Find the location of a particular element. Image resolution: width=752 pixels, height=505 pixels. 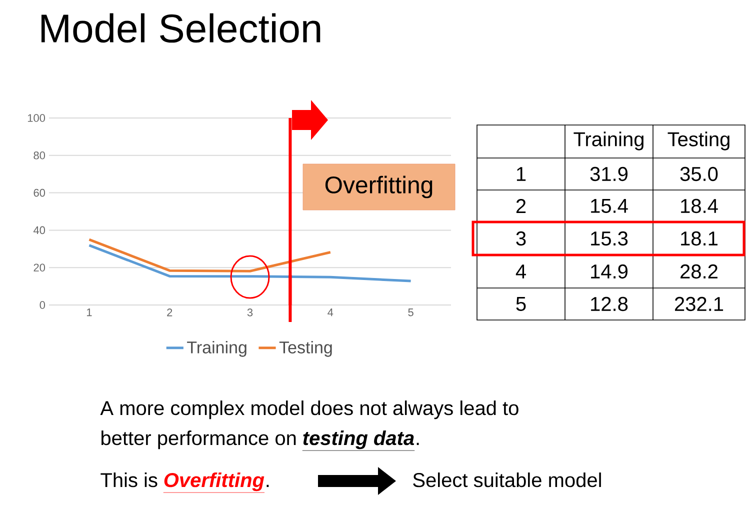

x-tick-label: 2 is located at coordinates (169, 312).